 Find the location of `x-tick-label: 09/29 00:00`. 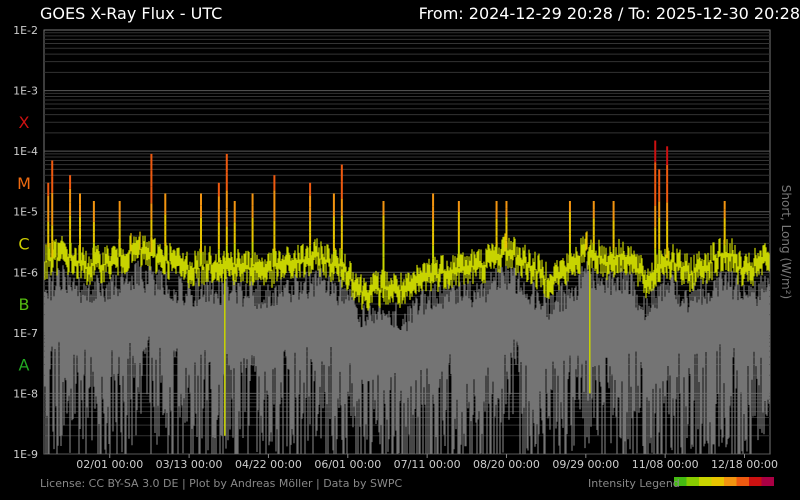

x-tick-label: 09/29 00:00 is located at coordinates (585, 464).